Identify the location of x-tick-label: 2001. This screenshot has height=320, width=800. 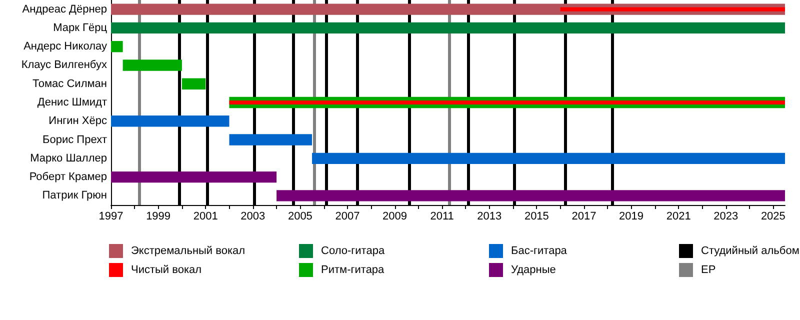
(205, 216).